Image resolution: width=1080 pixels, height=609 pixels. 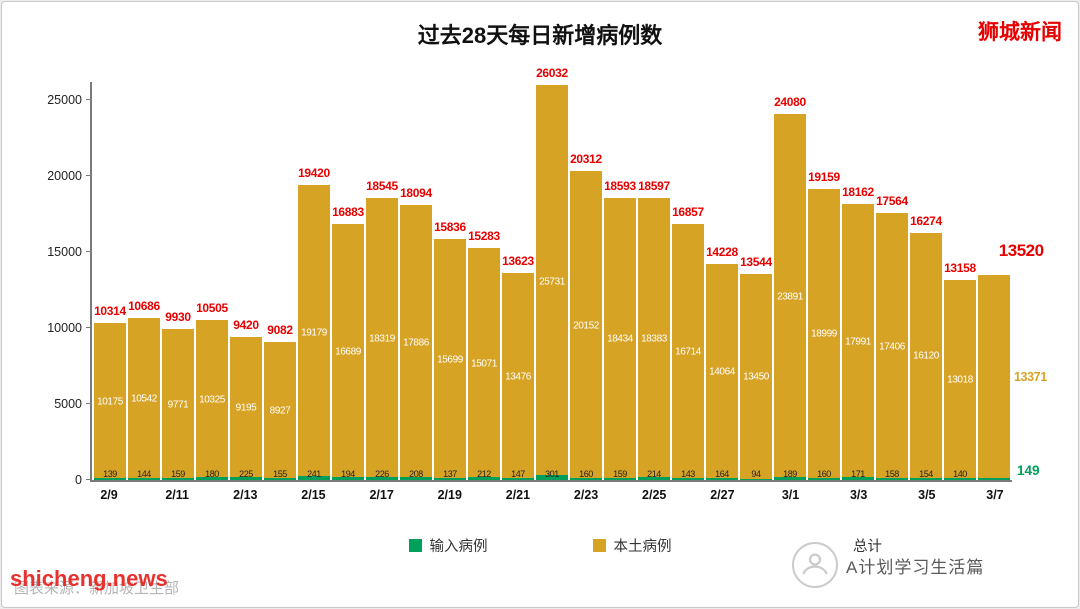 What do you see at coordinates (212, 400) in the screenshot?
I see `local-cases-label: 10325` at bounding box center [212, 400].